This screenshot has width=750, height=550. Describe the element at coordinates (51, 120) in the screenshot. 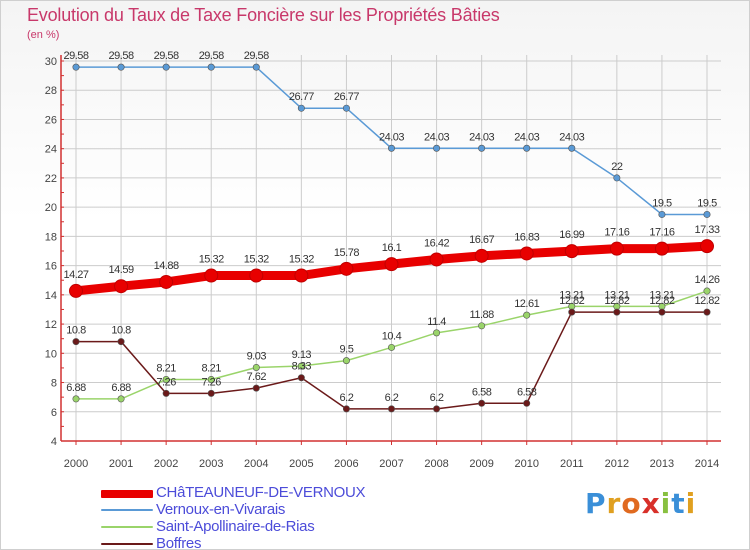

I see `y-tick-label: 26` at that location.